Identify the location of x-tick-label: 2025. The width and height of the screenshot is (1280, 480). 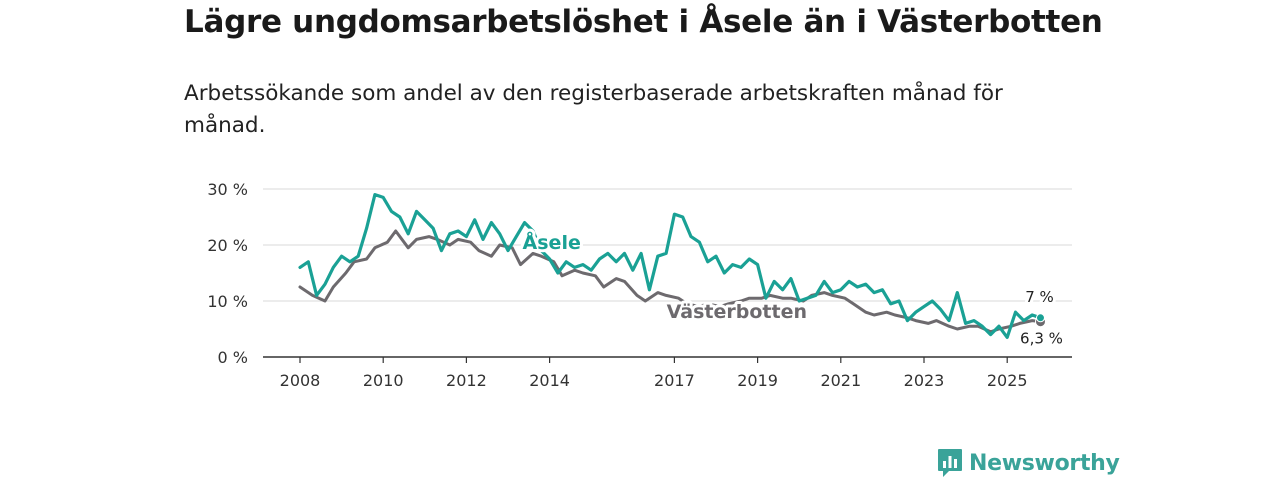
(1007, 380).